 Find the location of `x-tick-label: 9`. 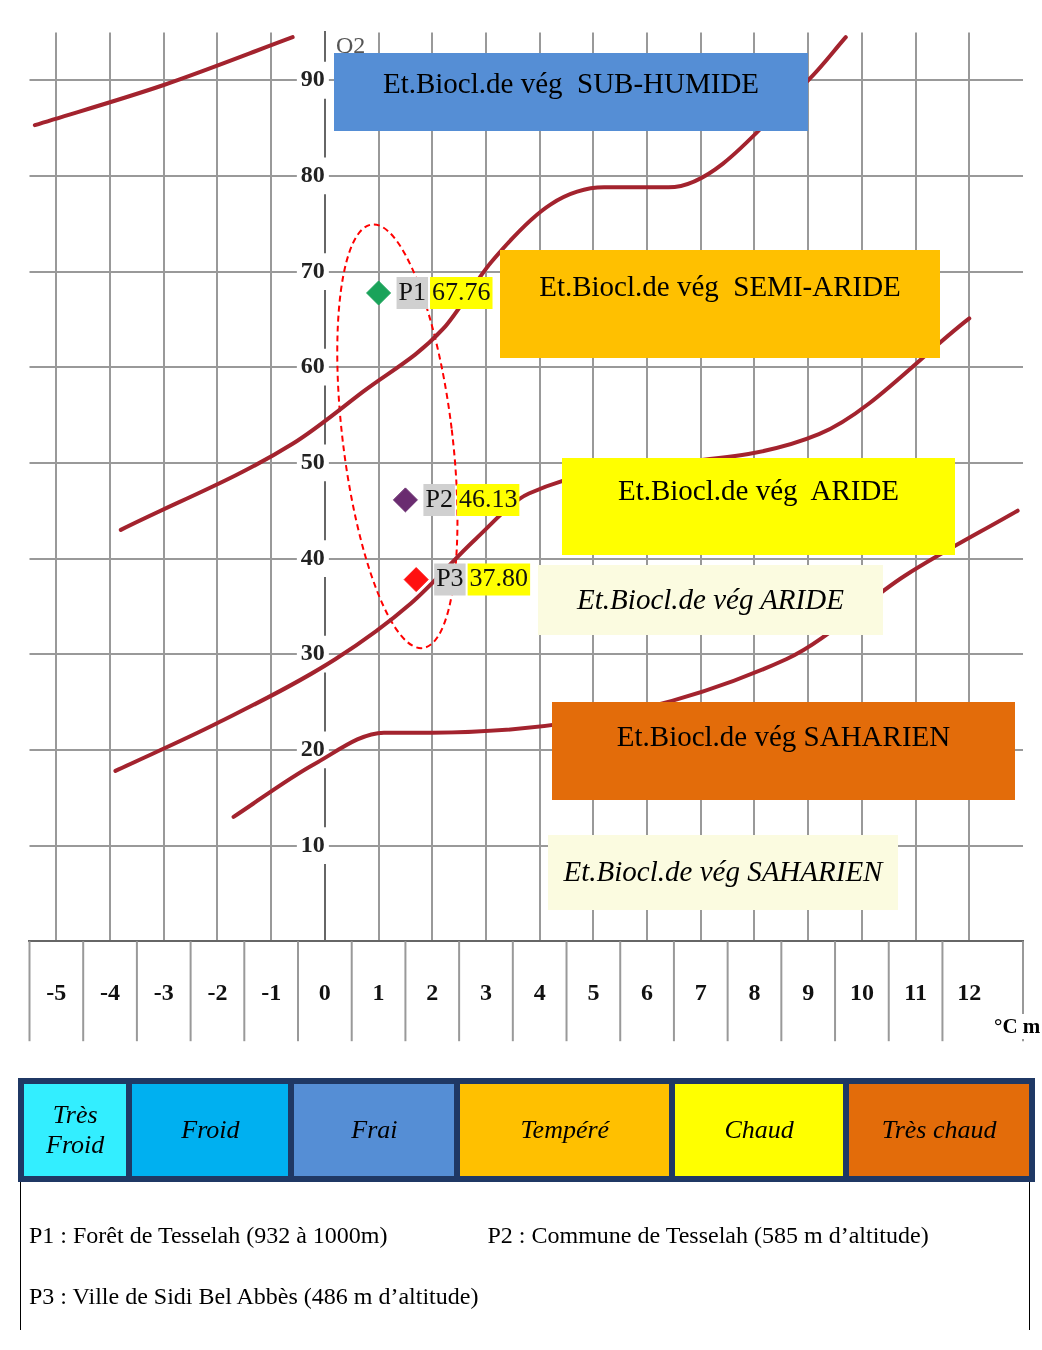

x-tick-label: 9 is located at coordinates (808, 991).